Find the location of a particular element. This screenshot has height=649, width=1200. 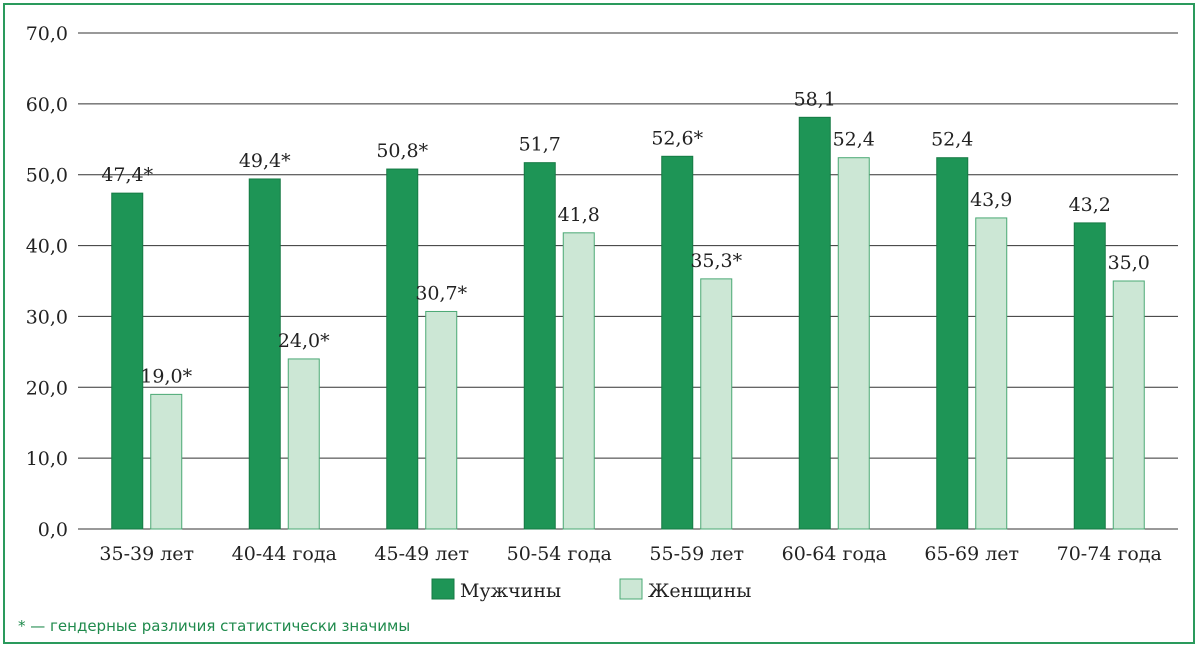

data-label-men: 47,4* is located at coordinates (127, 175).